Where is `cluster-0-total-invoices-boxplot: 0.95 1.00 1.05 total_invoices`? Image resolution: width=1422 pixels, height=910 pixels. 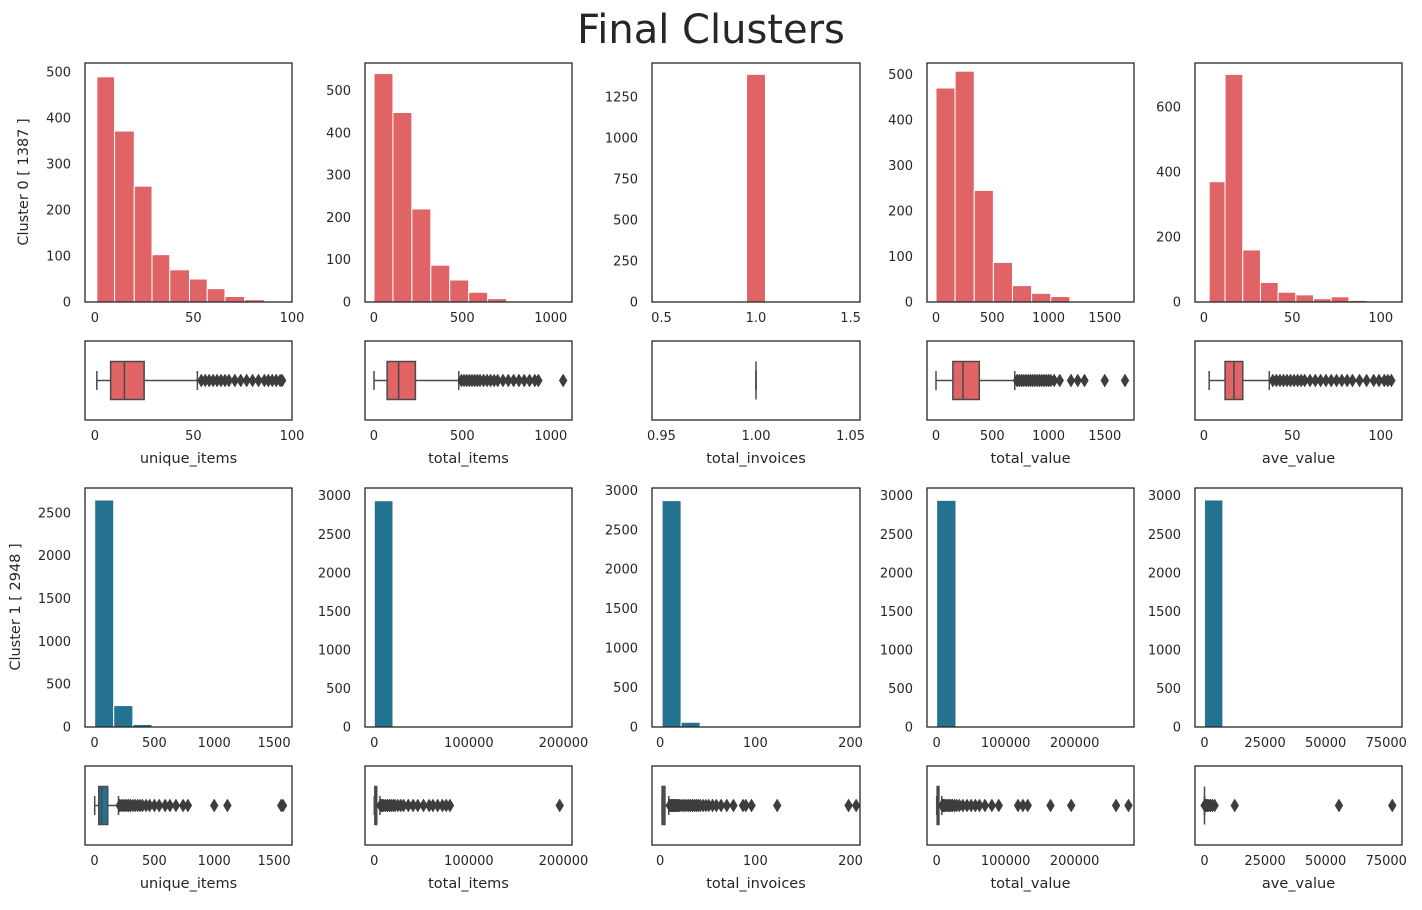 cluster-0-total-invoices-boxplot: 0.95 1.00 1.05 total_invoices is located at coordinates (756, 403).